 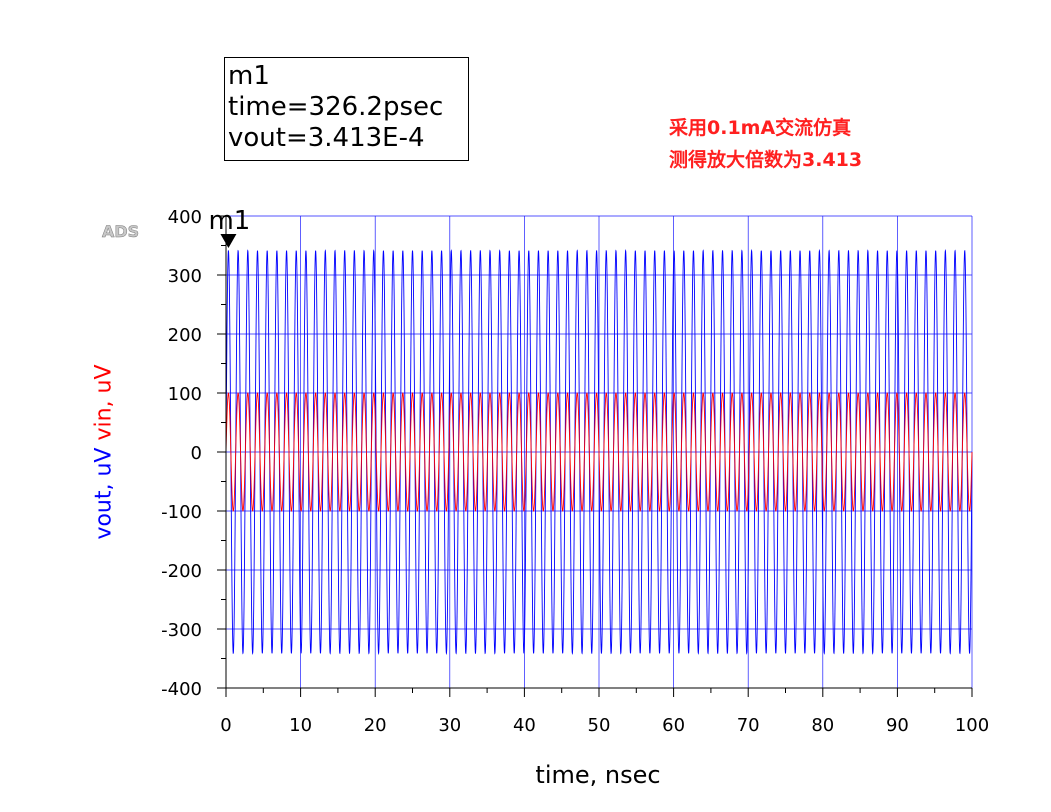 What do you see at coordinates (229, 221) in the screenshot?
I see `marker-label: m1` at bounding box center [229, 221].